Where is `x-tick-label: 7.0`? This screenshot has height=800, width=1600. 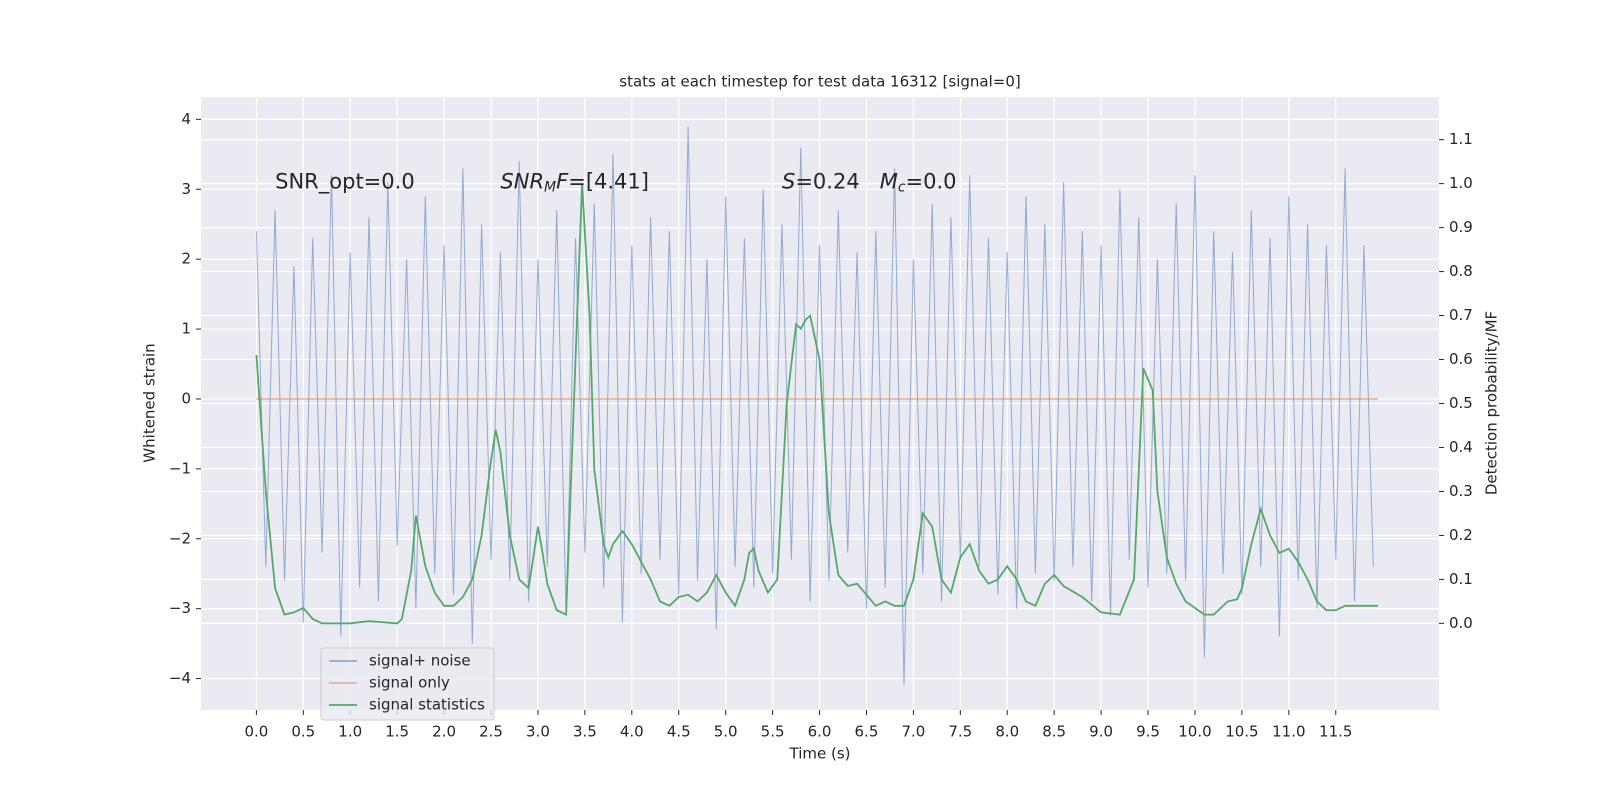
x-tick-label: 7.0 is located at coordinates (913, 732).